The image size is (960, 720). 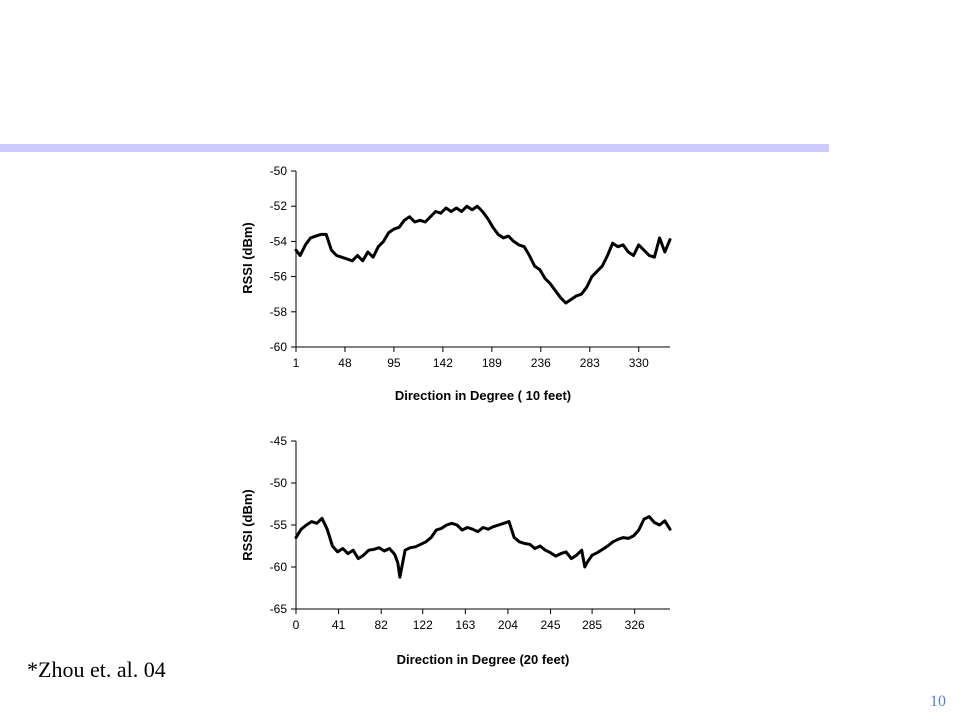 What do you see at coordinates (492, 363) in the screenshot?
I see `x-tick-label: 189` at bounding box center [492, 363].